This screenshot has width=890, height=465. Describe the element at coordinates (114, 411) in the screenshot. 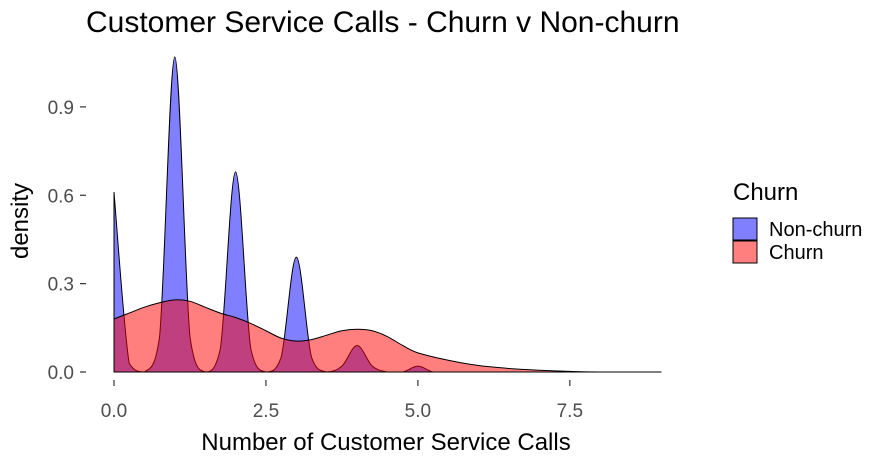

I see `x-tick-label: 0.0` at that location.